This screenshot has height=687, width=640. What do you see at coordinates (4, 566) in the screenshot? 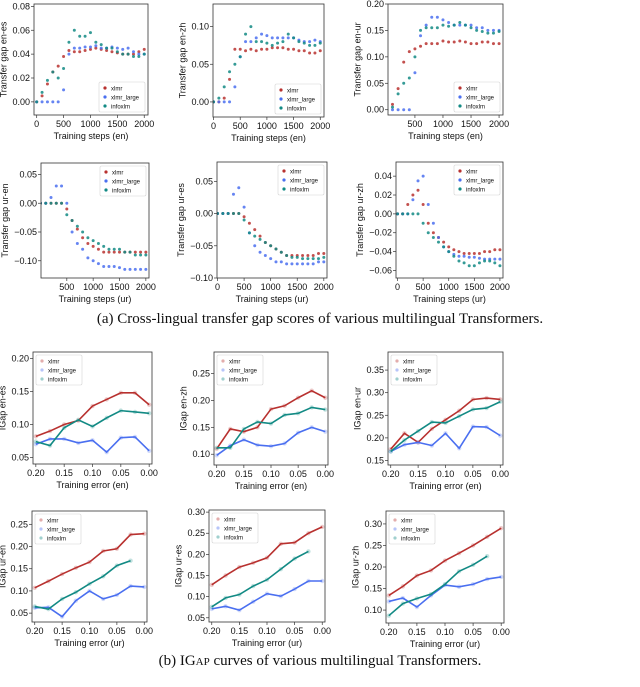
I see `y-axis-label: IGap ur-en` at bounding box center [4, 566].